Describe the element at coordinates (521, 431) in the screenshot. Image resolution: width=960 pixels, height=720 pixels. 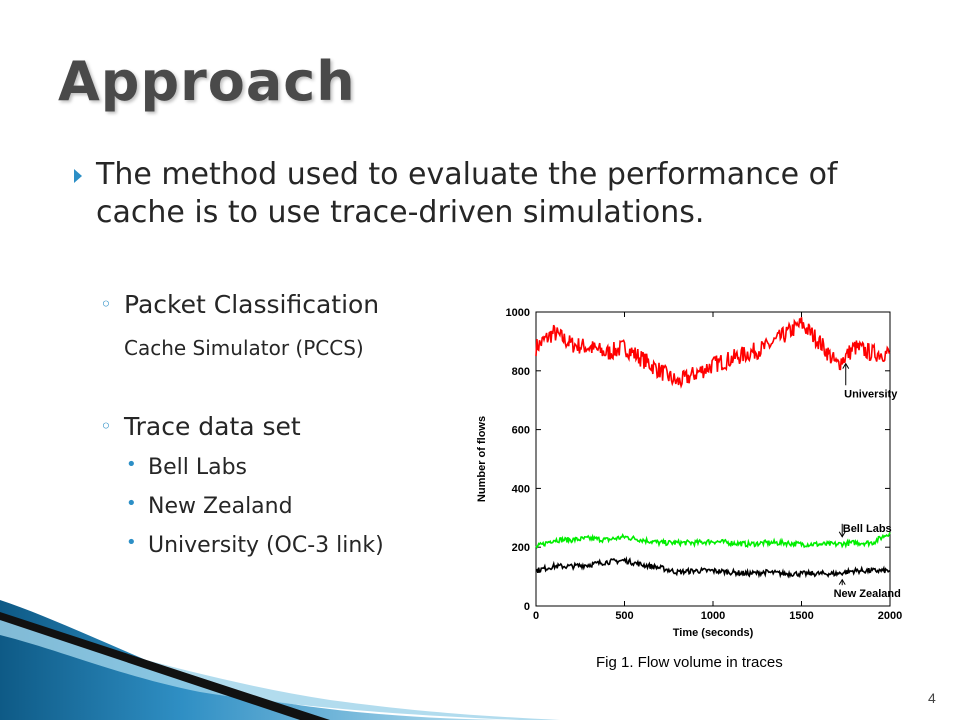
I see `y-tick-label: 600` at that location.